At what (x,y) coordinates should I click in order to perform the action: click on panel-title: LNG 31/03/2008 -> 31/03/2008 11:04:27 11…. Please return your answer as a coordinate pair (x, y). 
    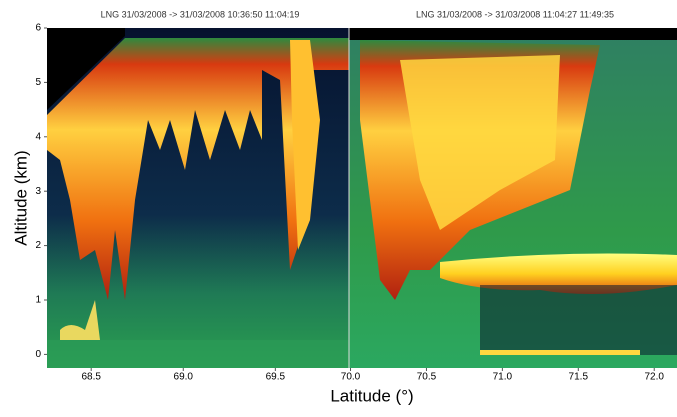
    Looking at the image, I should click on (515, 14).